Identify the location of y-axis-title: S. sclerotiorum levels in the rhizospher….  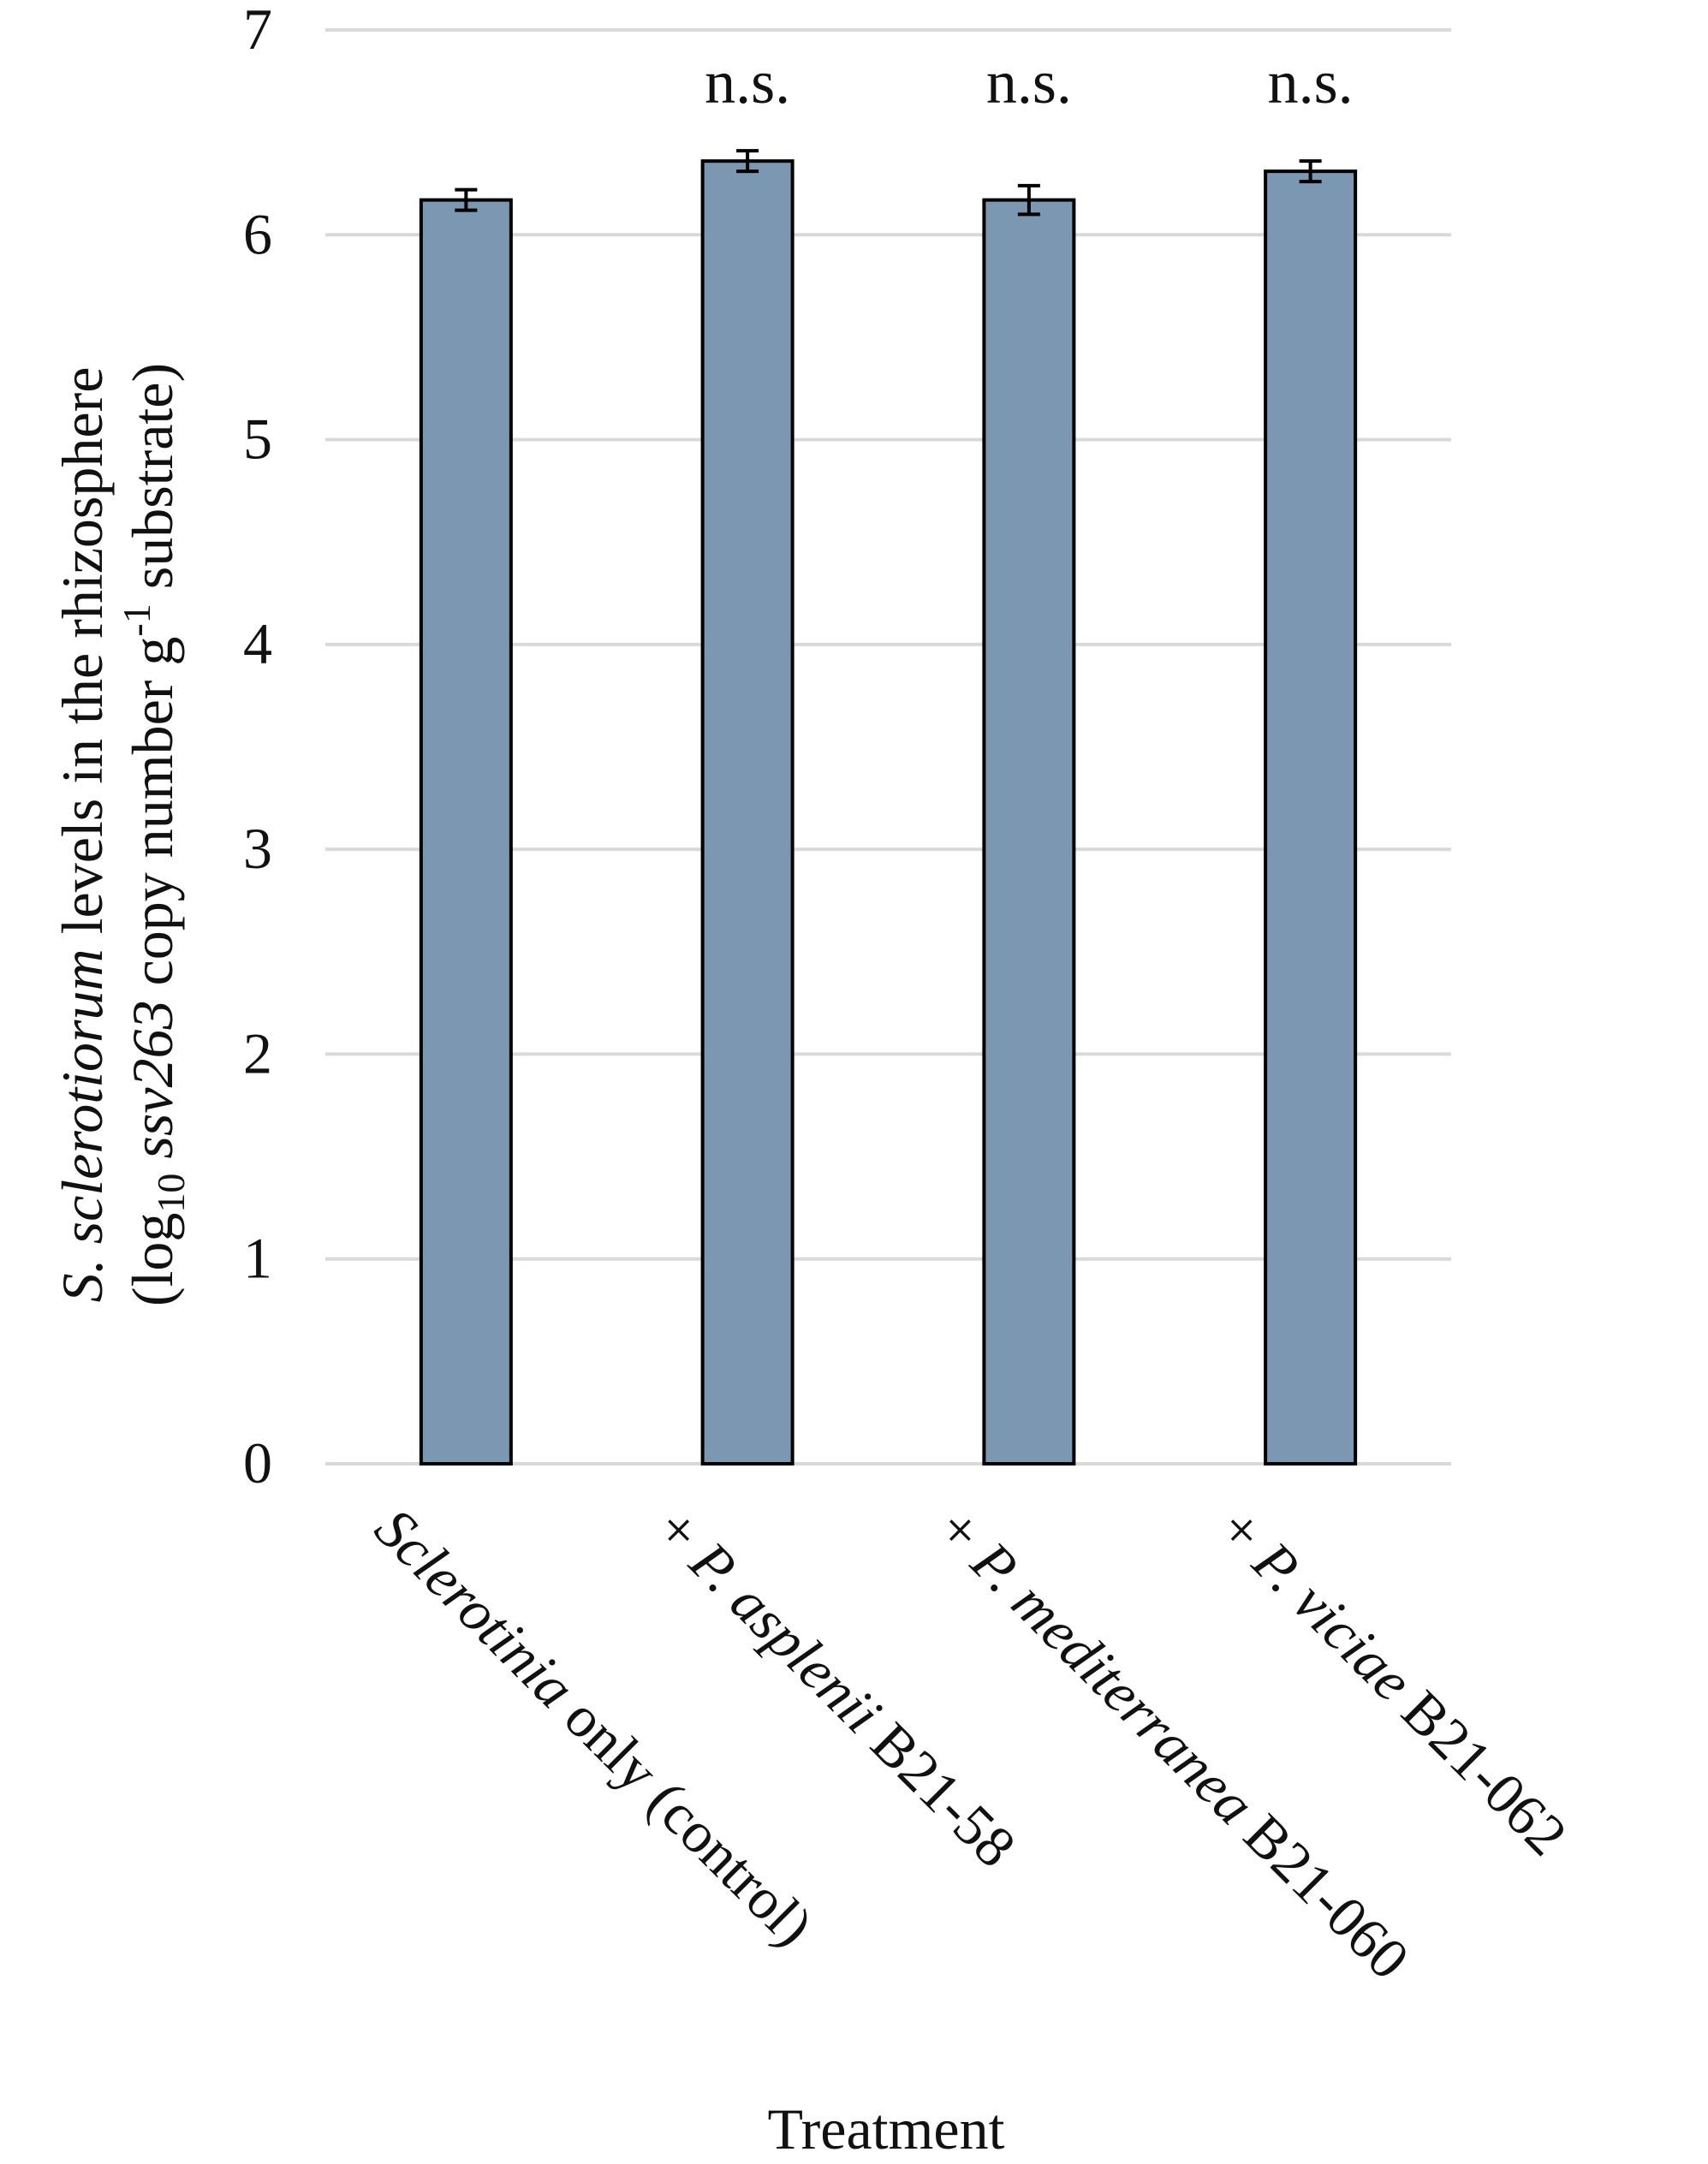
(121, 834).